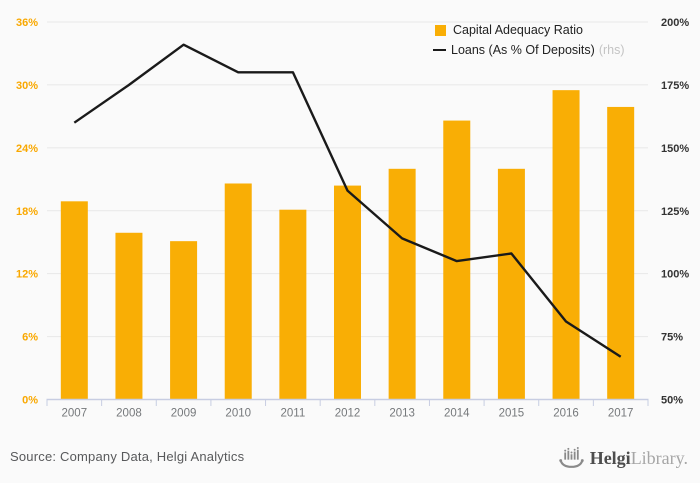 This screenshot has height=483, width=700. Describe the element at coordinates (457, 414) in the screenshot. I see `x-axis-label-2014: 2014` at that location.